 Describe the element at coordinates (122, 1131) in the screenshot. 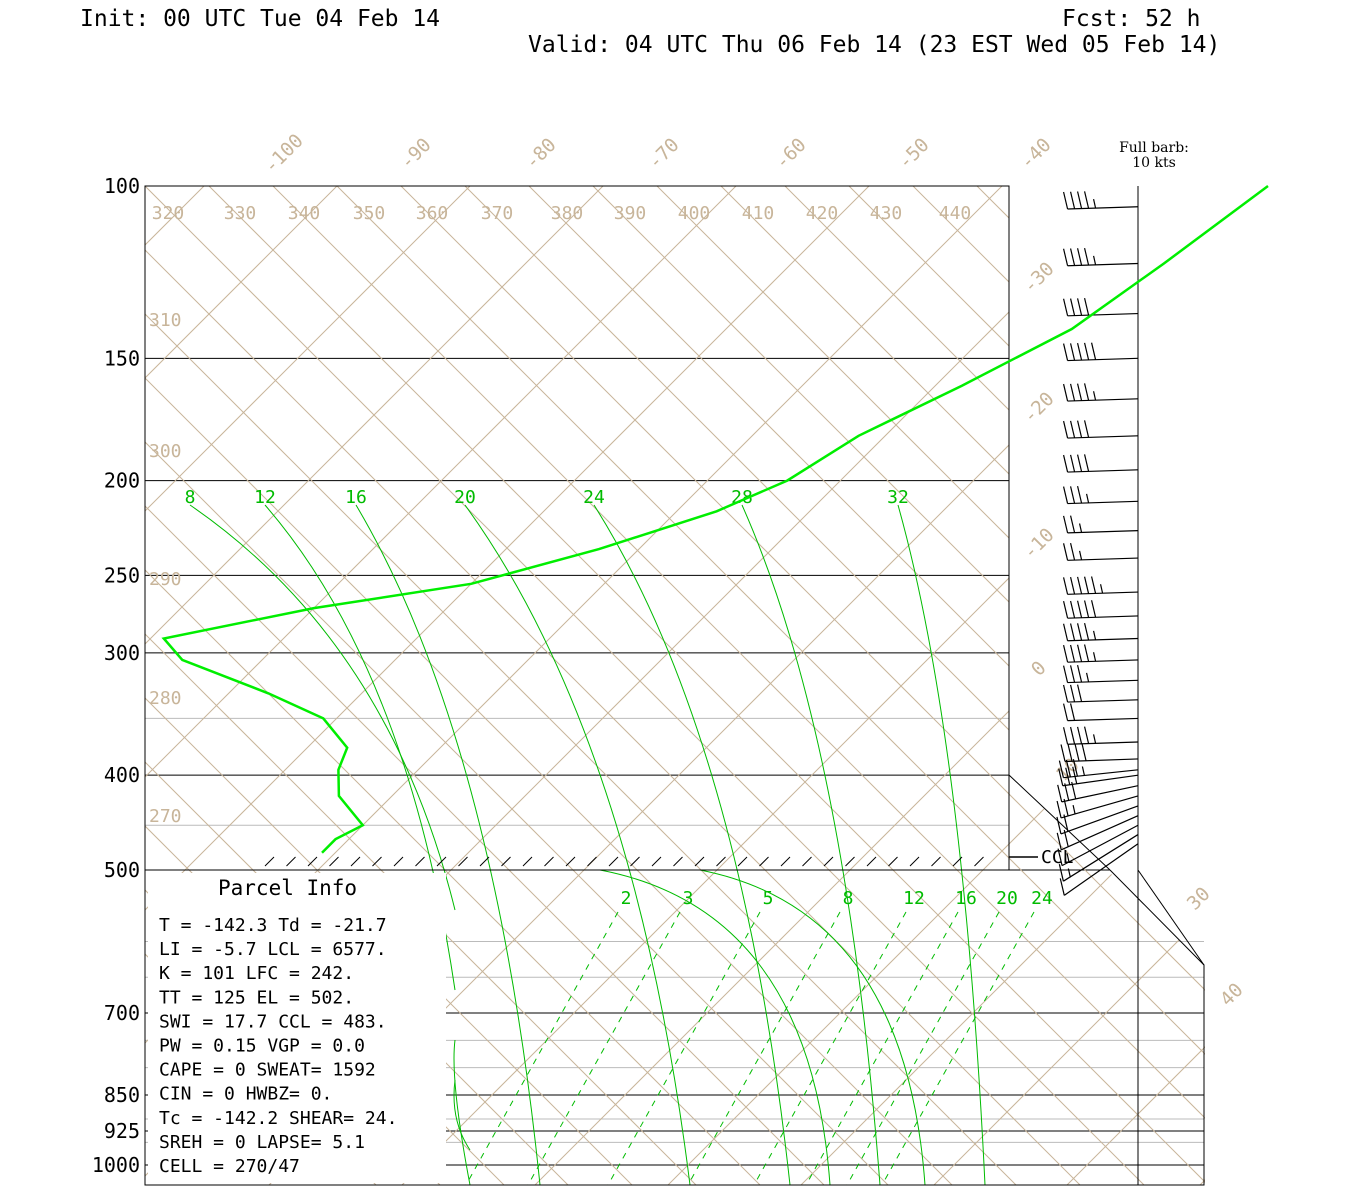

I see `pressure-label: 925` at that location.